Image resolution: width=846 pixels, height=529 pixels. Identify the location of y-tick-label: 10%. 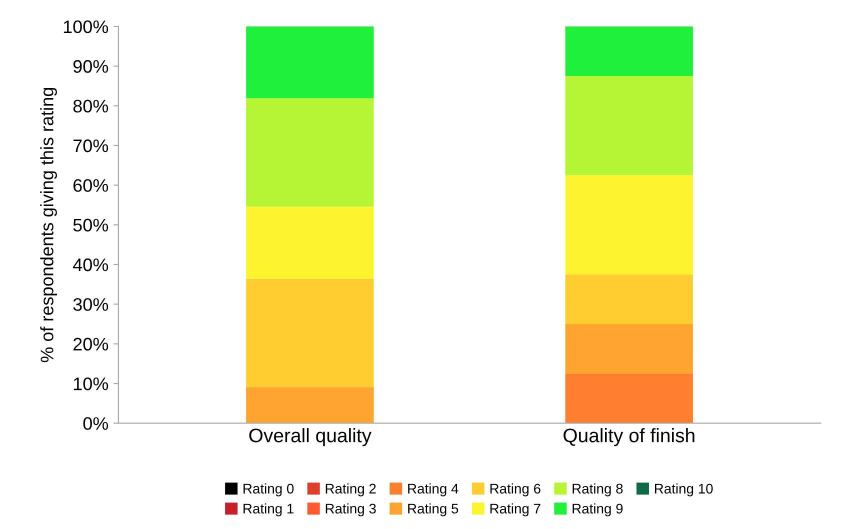
(91, 383).